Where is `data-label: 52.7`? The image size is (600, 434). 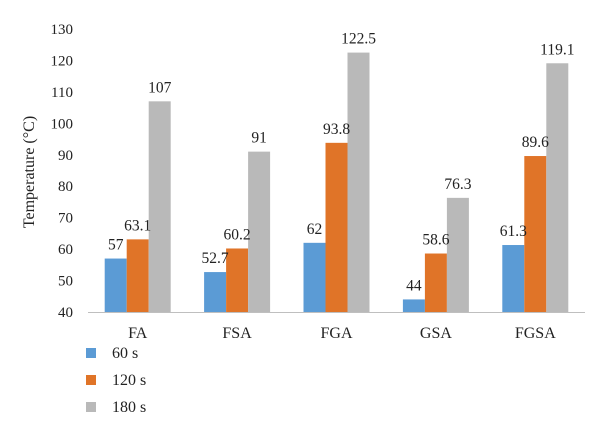
data-label: 52.7 is located at coordinates (215, 258).